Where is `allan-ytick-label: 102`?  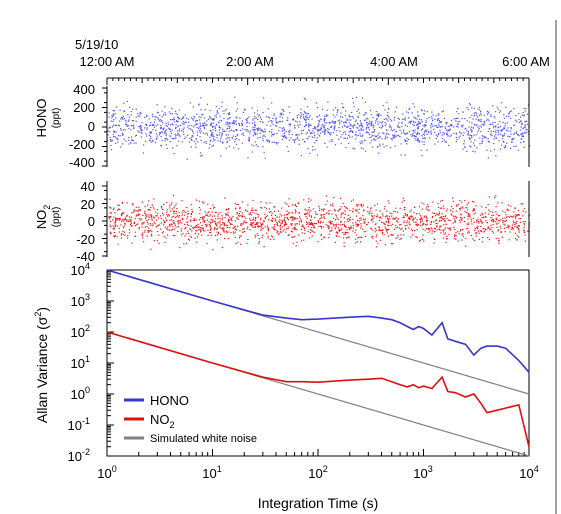
allan-ytick-label: 102 is located at coordinates (80, 331).